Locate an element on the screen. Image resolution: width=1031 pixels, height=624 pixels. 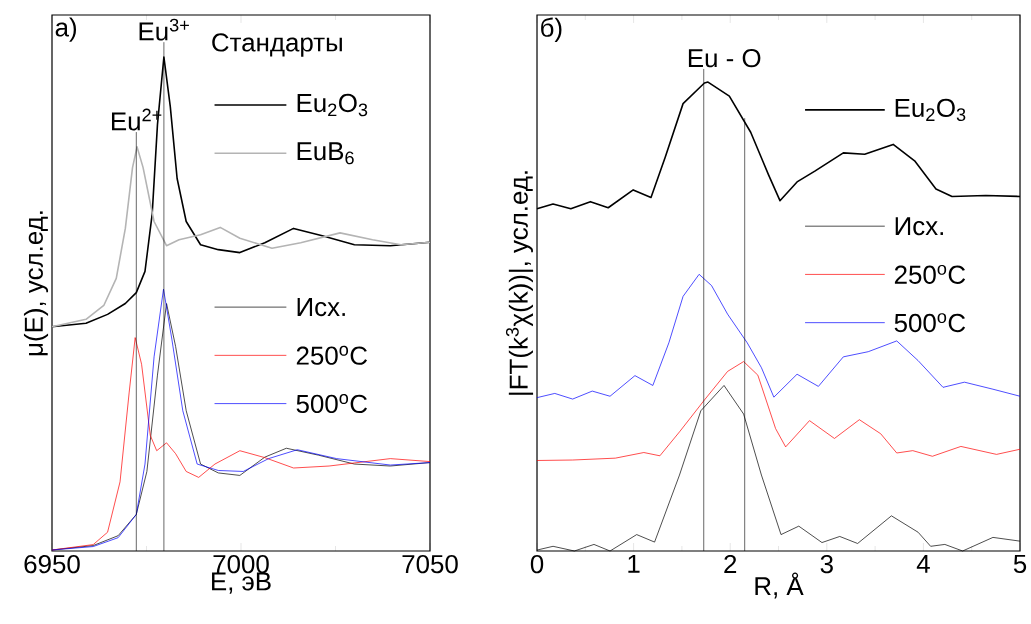
y-axis-title: μ(E), усл.ед. is located at coordinates (36, 283).